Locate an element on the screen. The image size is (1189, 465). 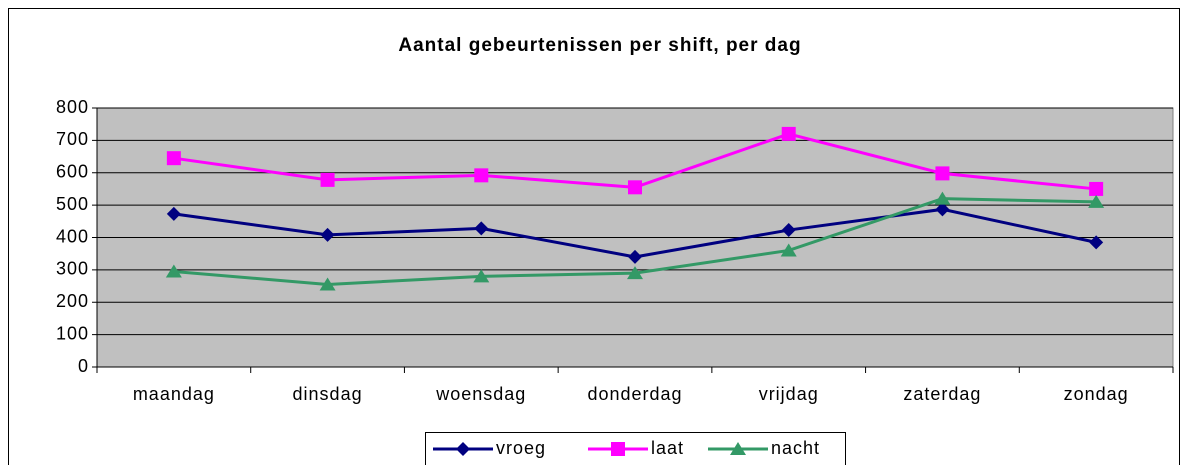
x-tick-label: woensdag is located at coordinates (480, 394).